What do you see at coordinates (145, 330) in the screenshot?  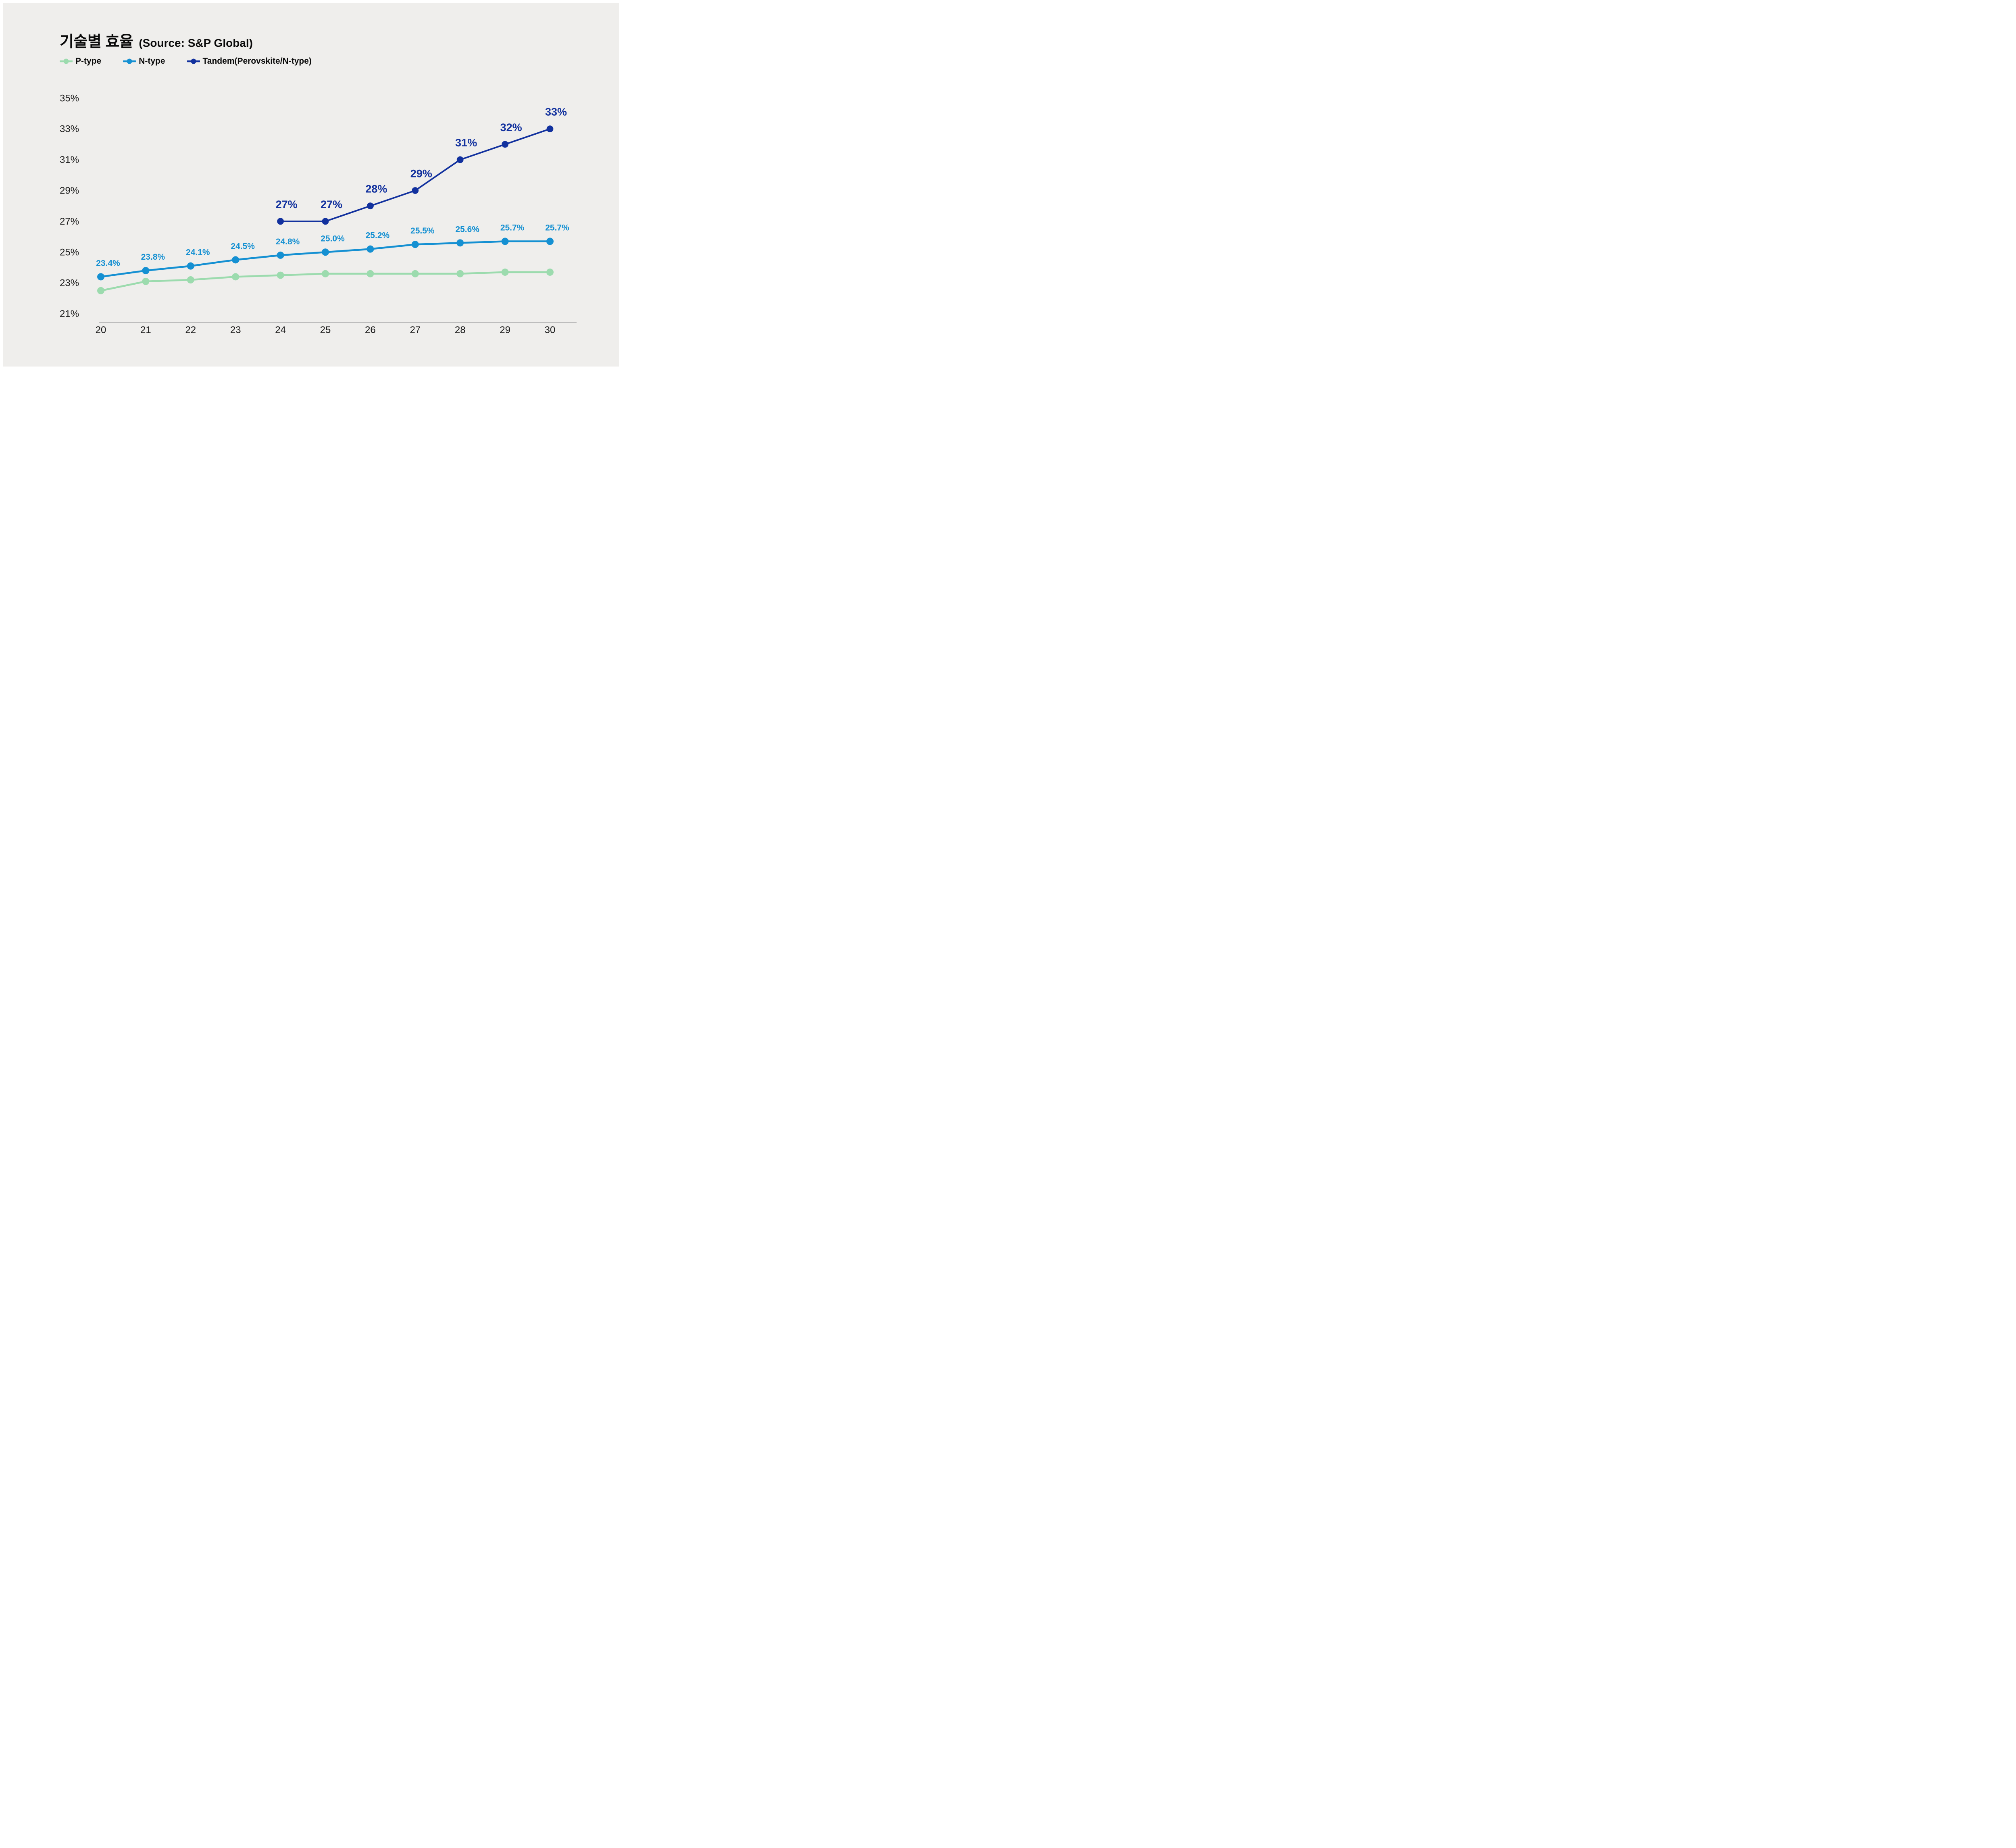 I see `x-axis-tick-label: 21` at bounding box center [145, 330].